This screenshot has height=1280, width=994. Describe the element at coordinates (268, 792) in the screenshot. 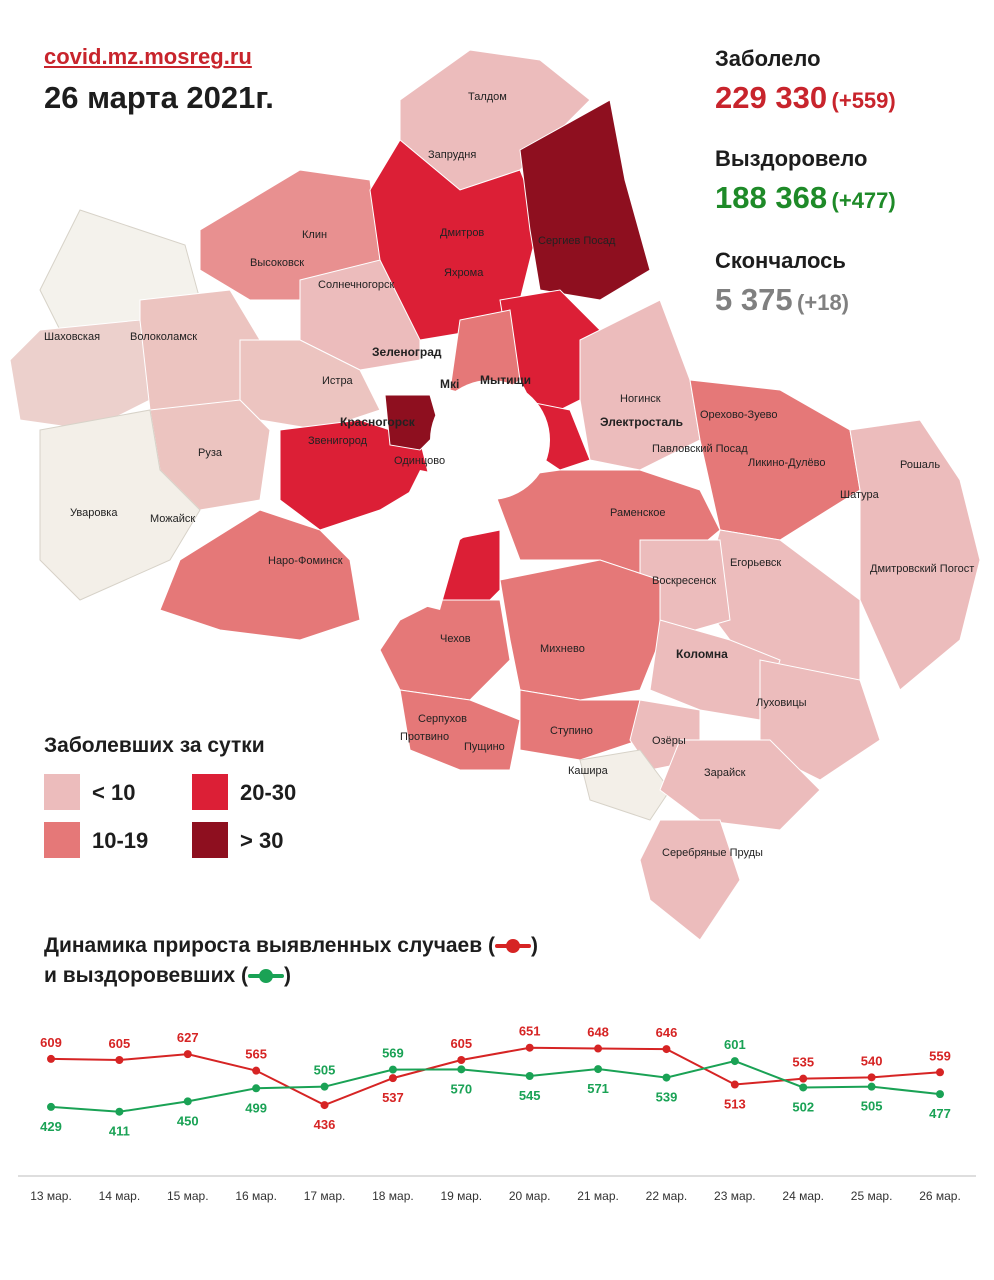

I see `legend-label-20-30: 20-30` at that location.